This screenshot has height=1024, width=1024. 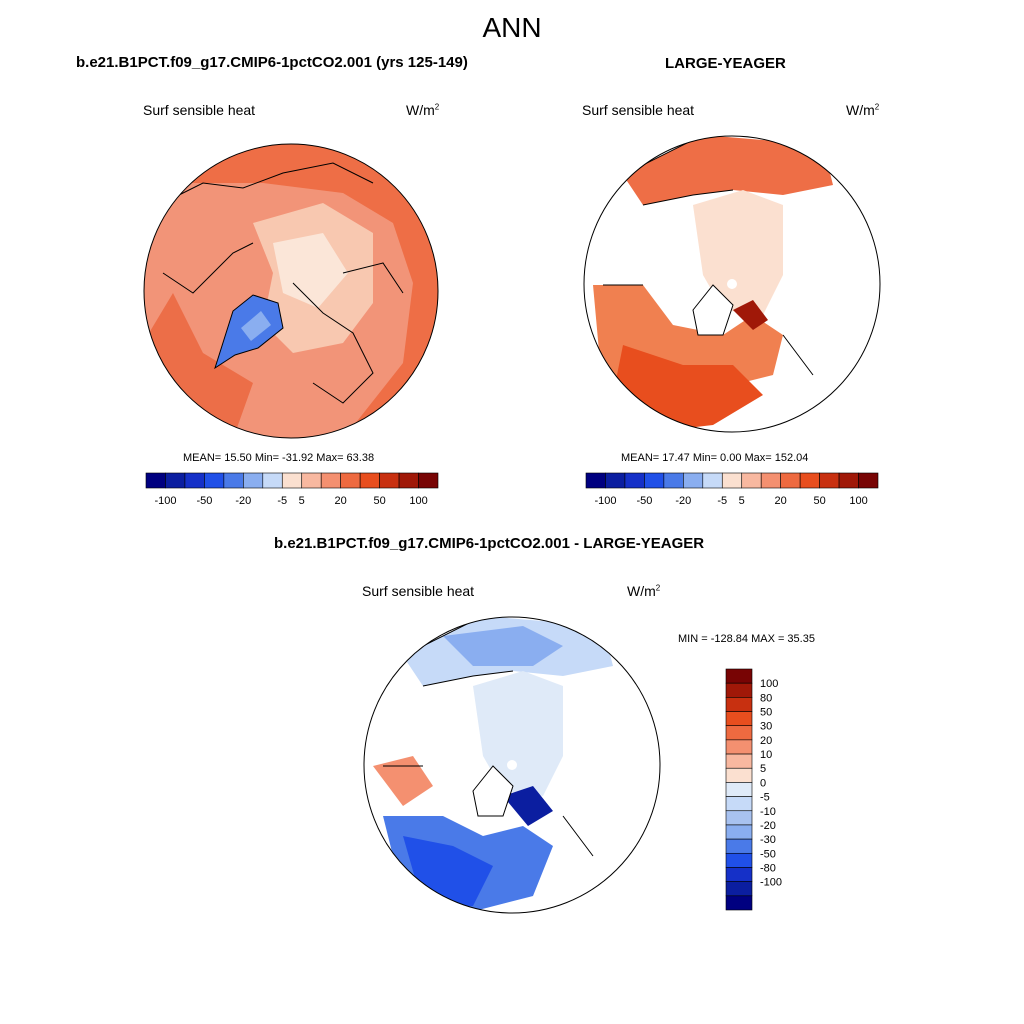 I want to click on field-eurasia-top, so click(x=728, y=170).